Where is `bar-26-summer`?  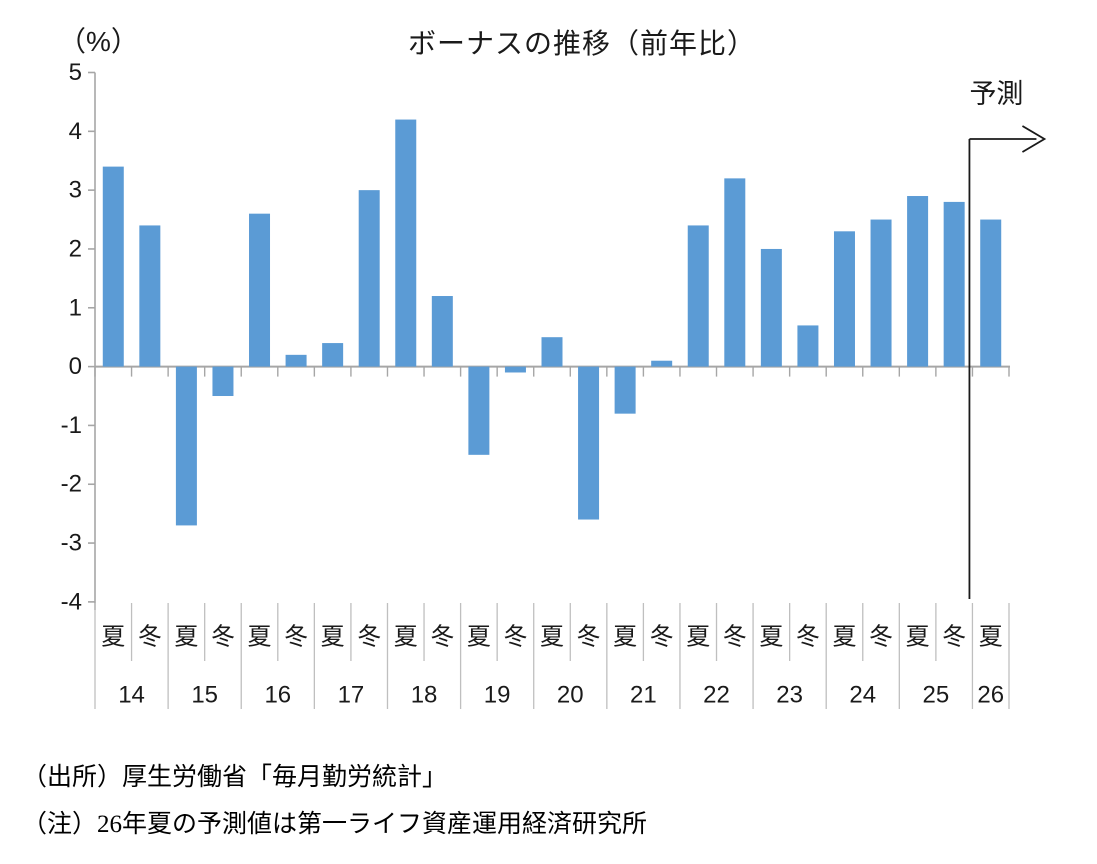 bar-26-summer is located at coordinates (991, 293).